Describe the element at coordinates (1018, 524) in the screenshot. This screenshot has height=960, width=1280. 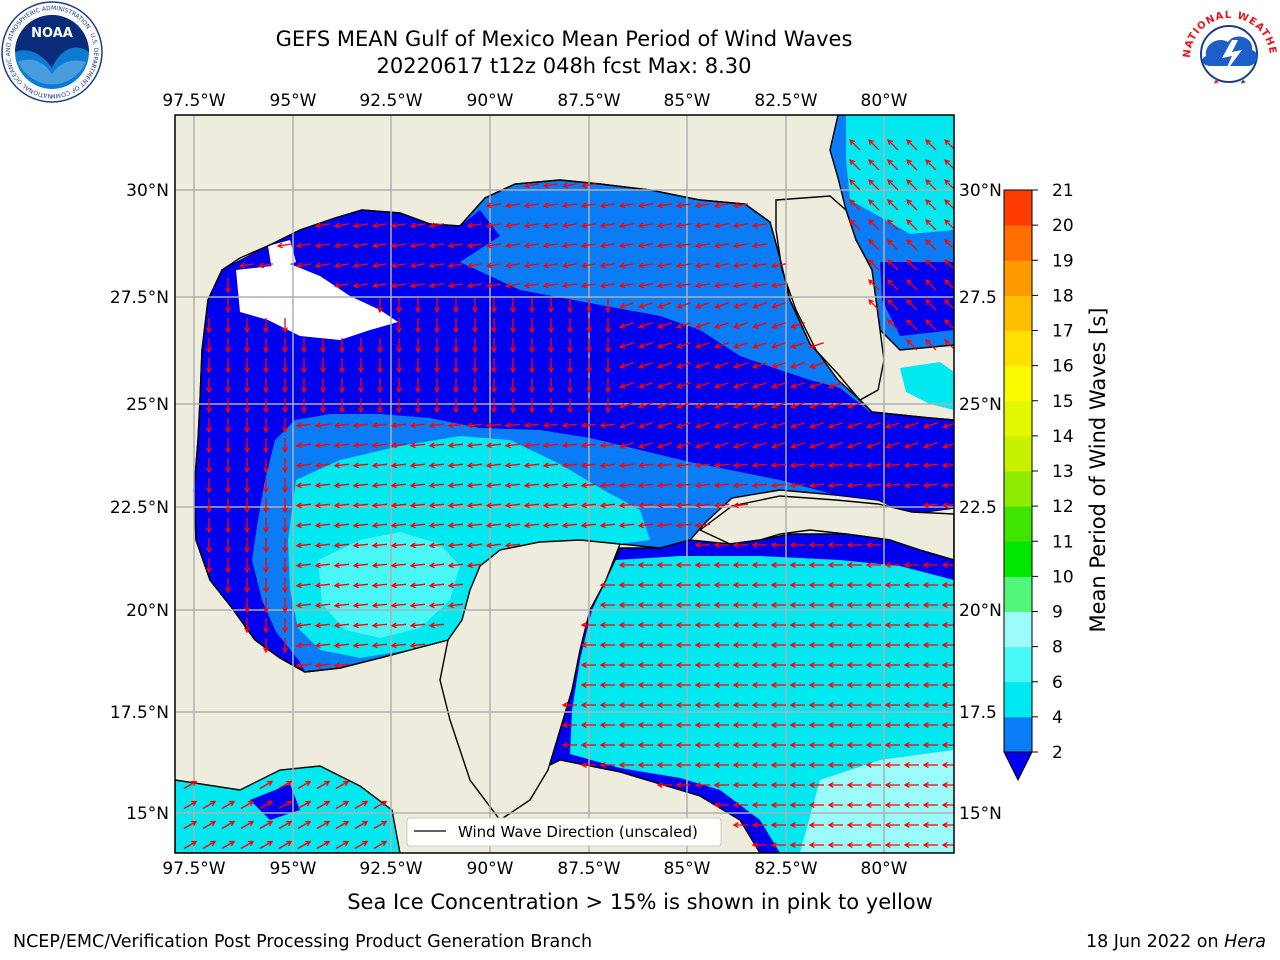
I see `colorbar-segment` at that location.